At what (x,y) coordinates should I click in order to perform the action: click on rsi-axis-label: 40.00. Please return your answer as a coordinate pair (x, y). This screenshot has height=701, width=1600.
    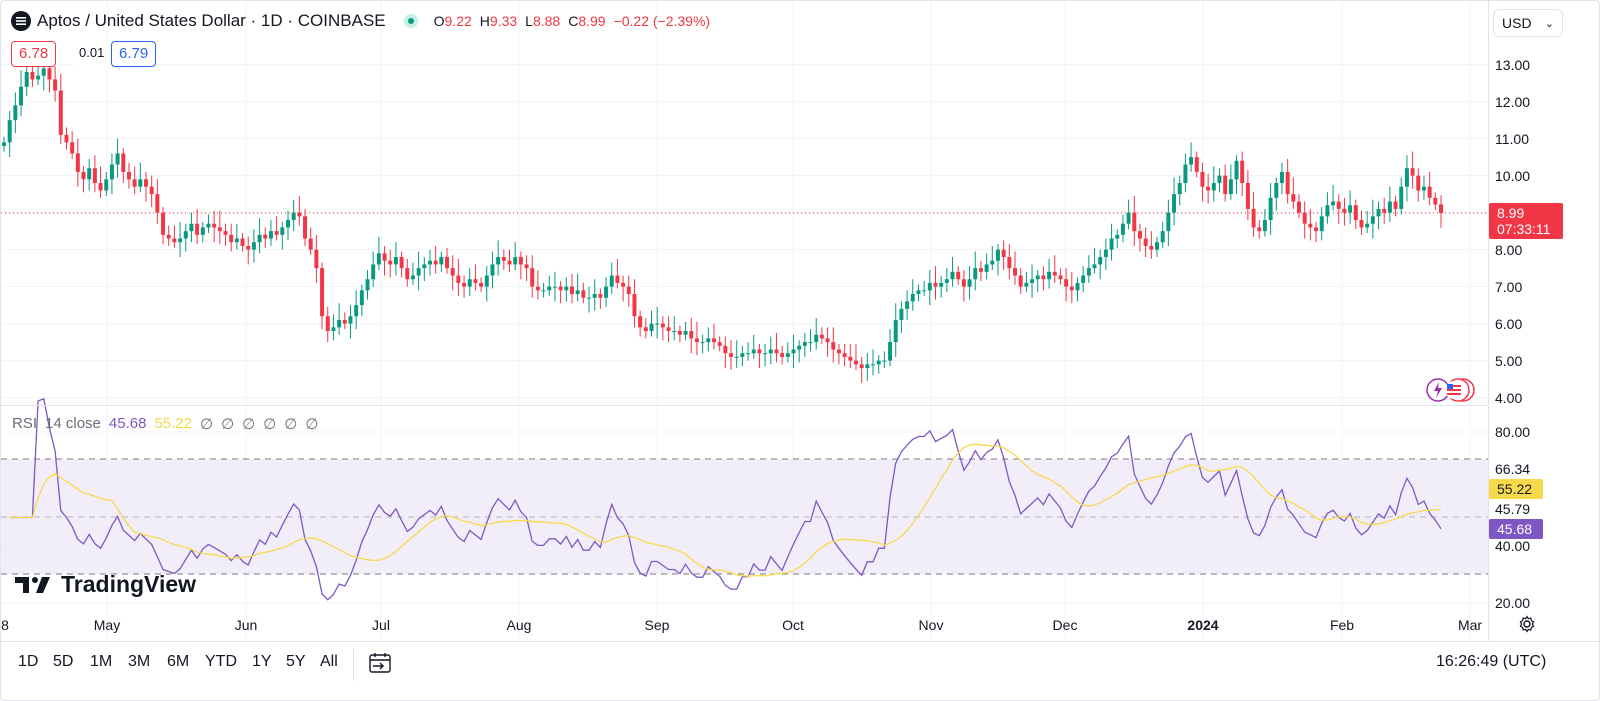
    Looking at the image, I should click on (1513, 546).